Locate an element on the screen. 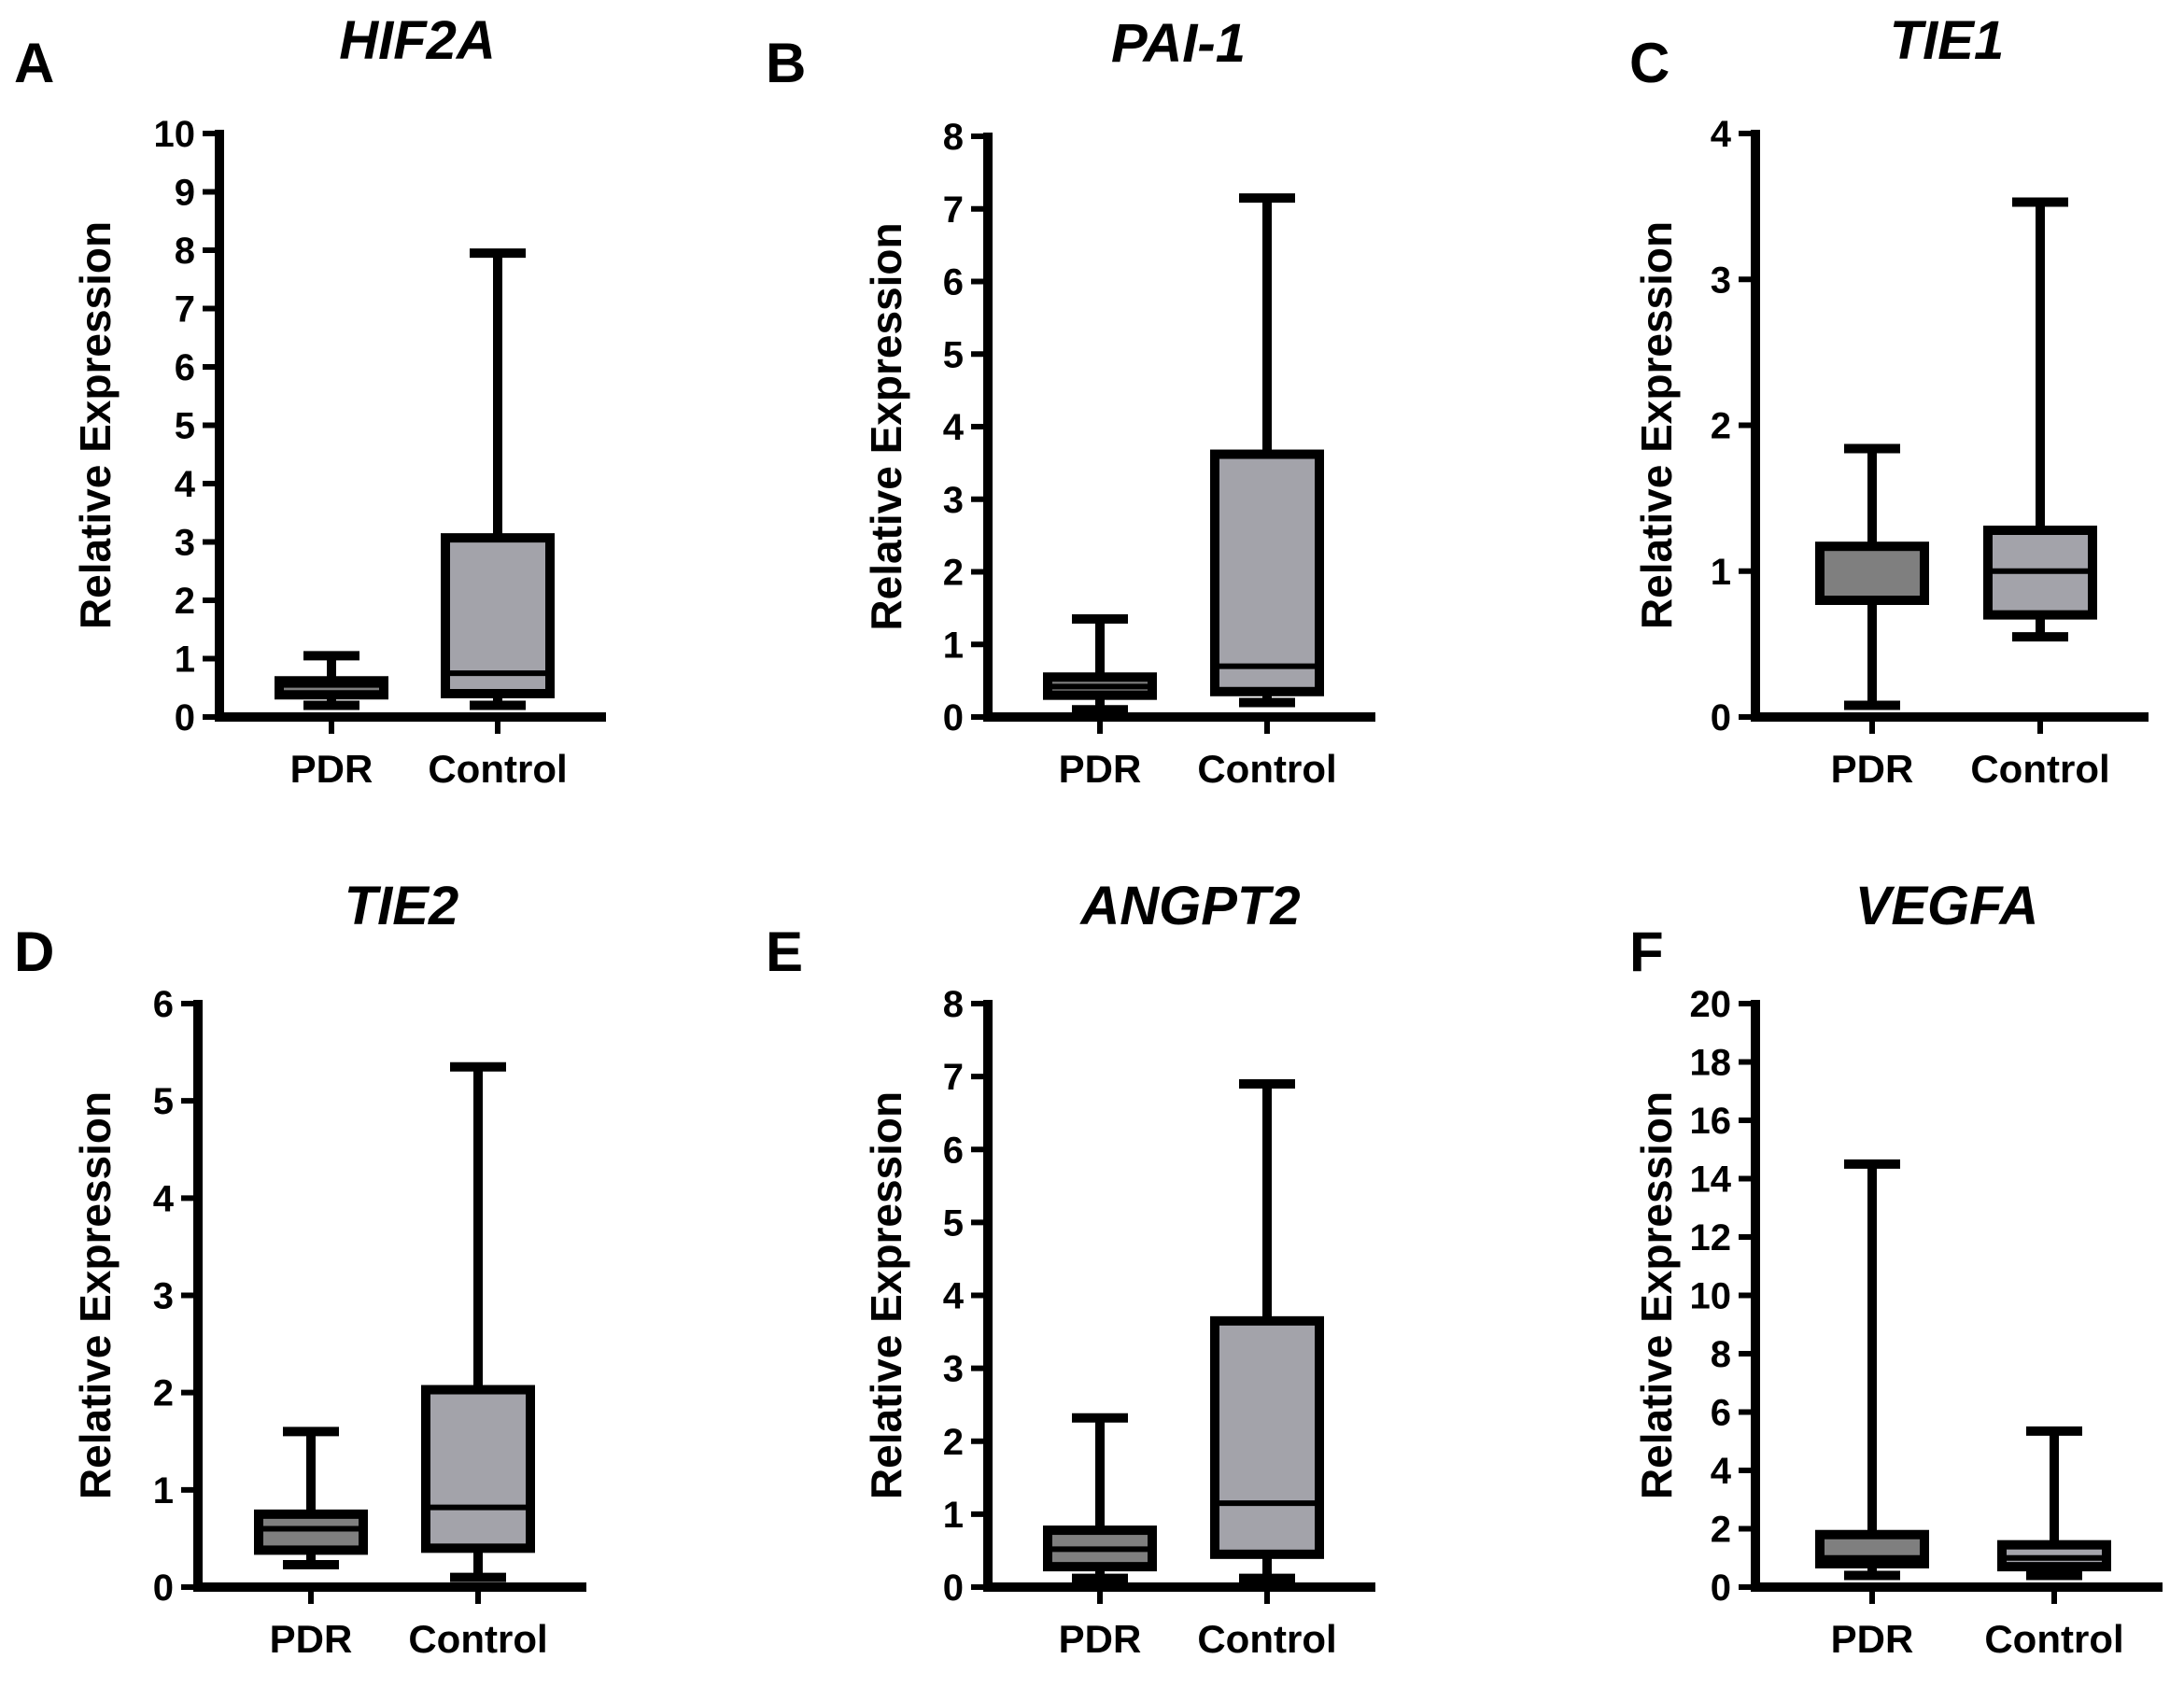  y-tick-label: 9 is located at coordinates (185, 193).